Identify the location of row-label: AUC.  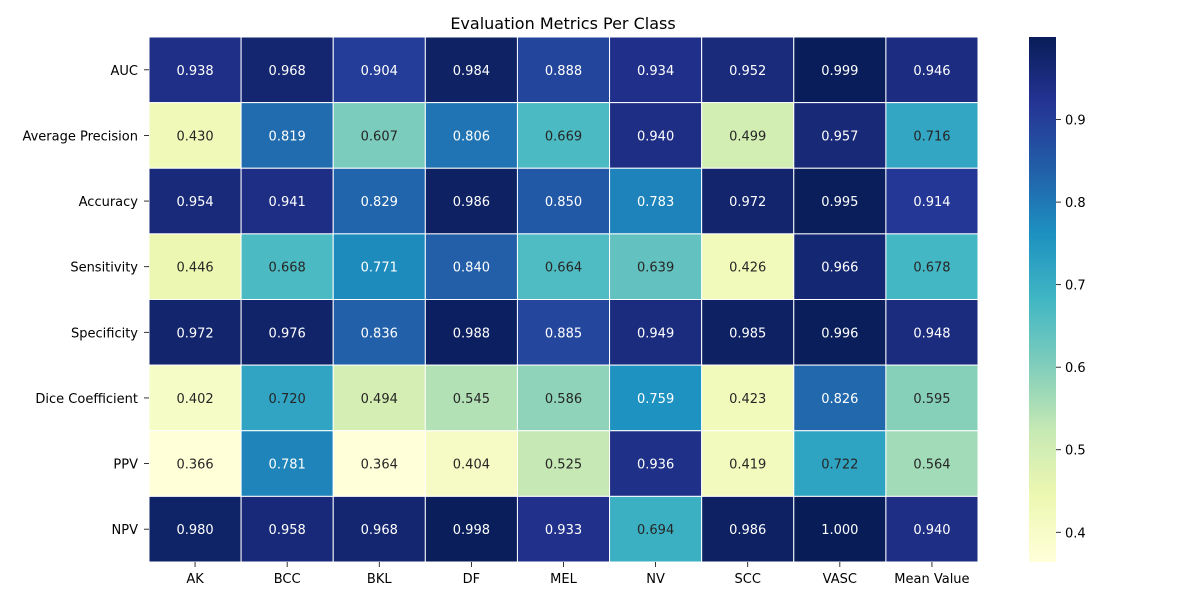
(125, 71).